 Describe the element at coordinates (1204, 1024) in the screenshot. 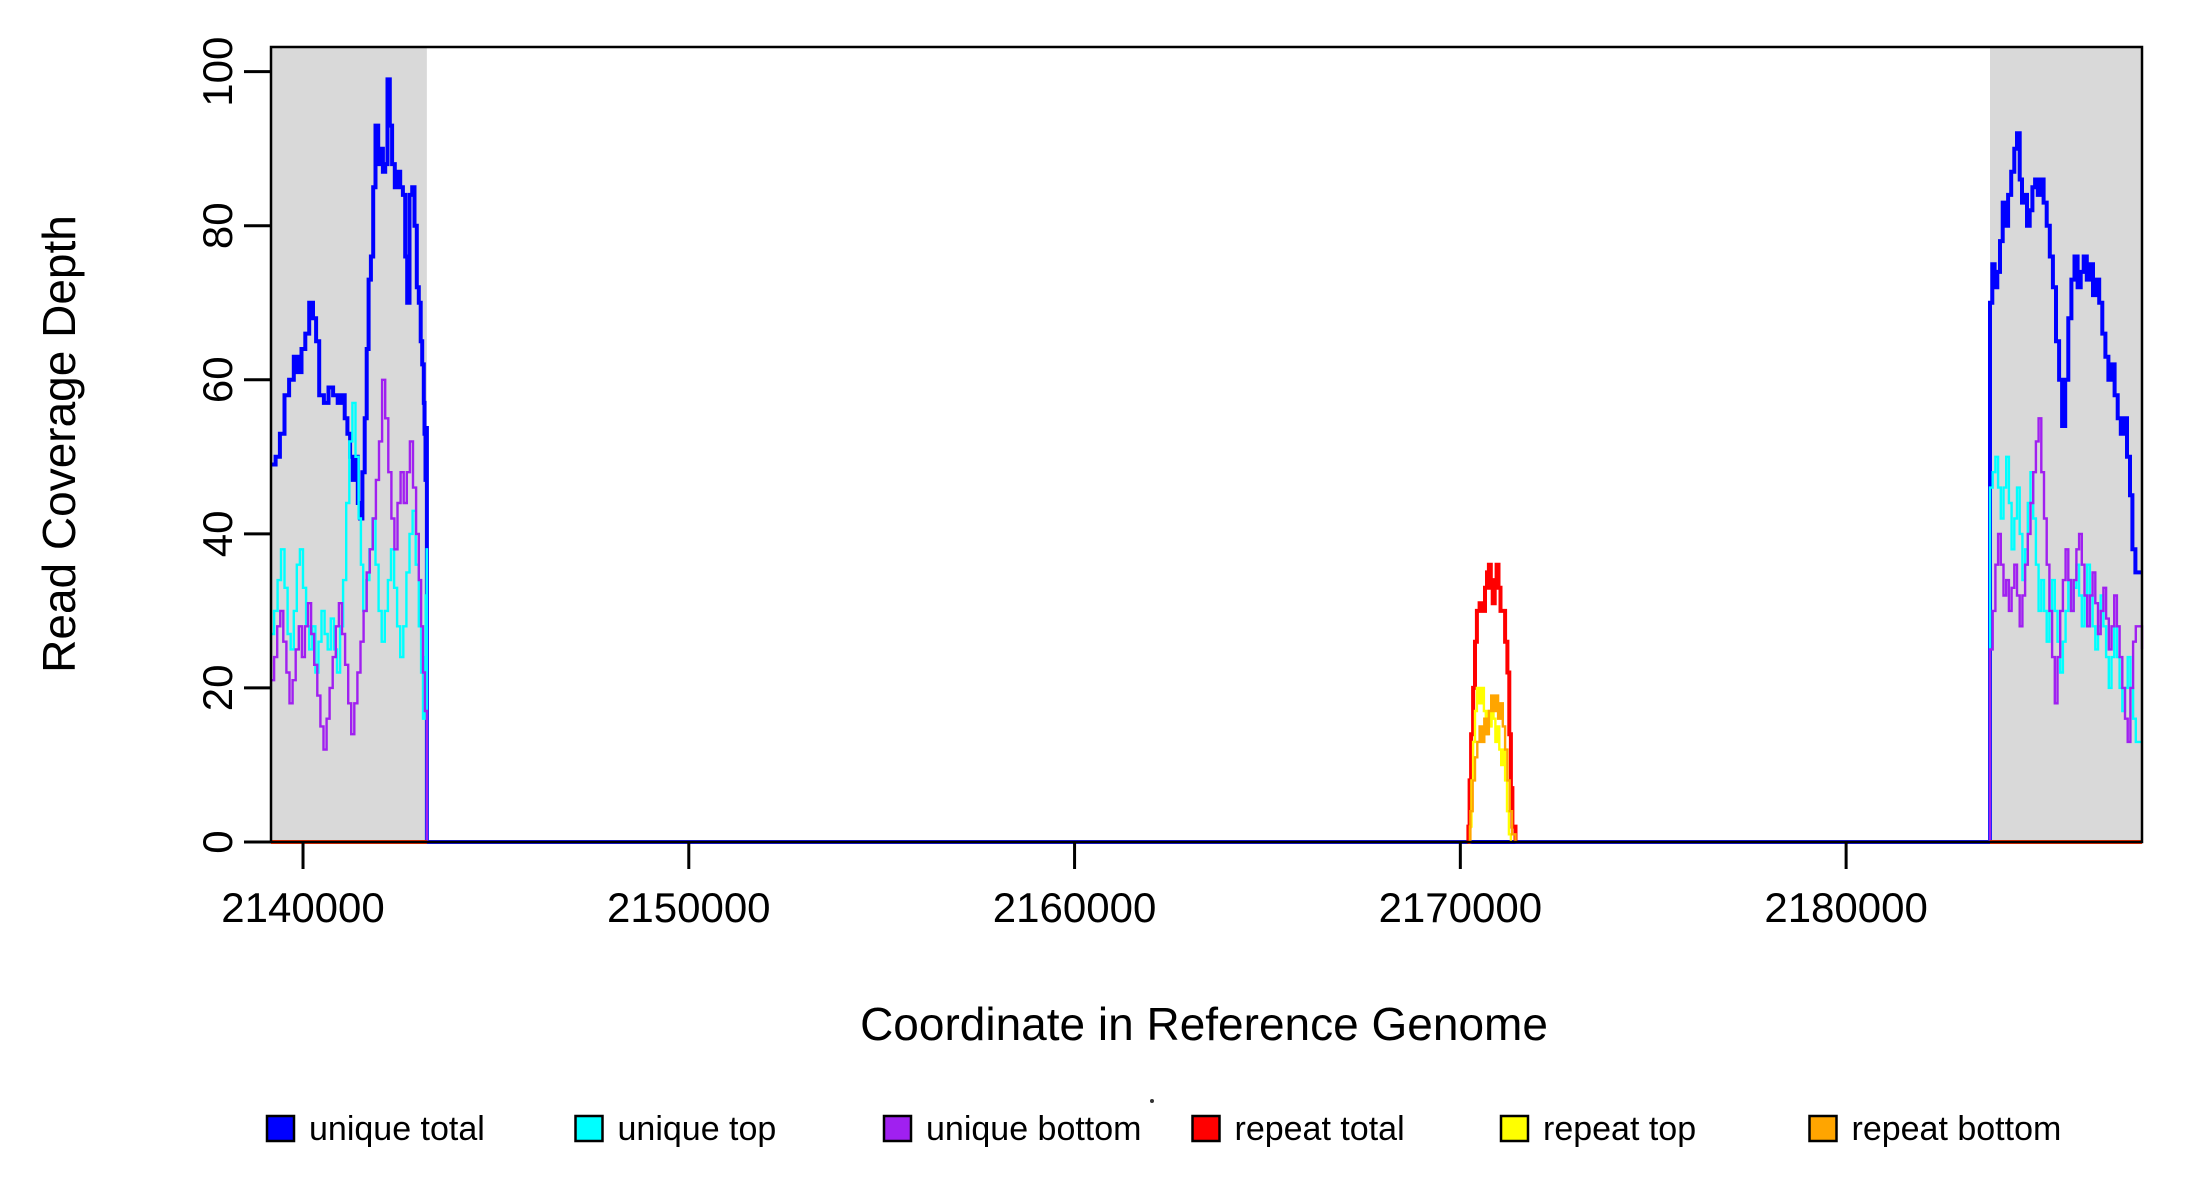

I see `x-axis-title: Coordinate in Reference Genome` at that location.